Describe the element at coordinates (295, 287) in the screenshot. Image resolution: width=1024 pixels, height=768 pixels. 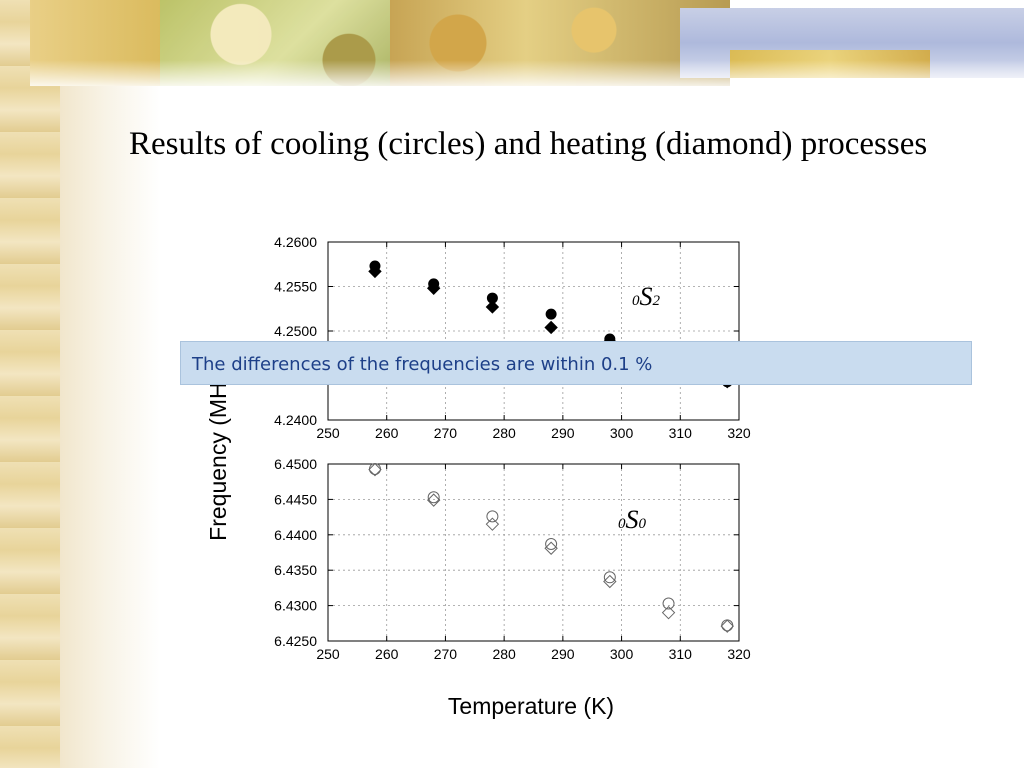
I see `y-tick-label: 4.2550` at that location.